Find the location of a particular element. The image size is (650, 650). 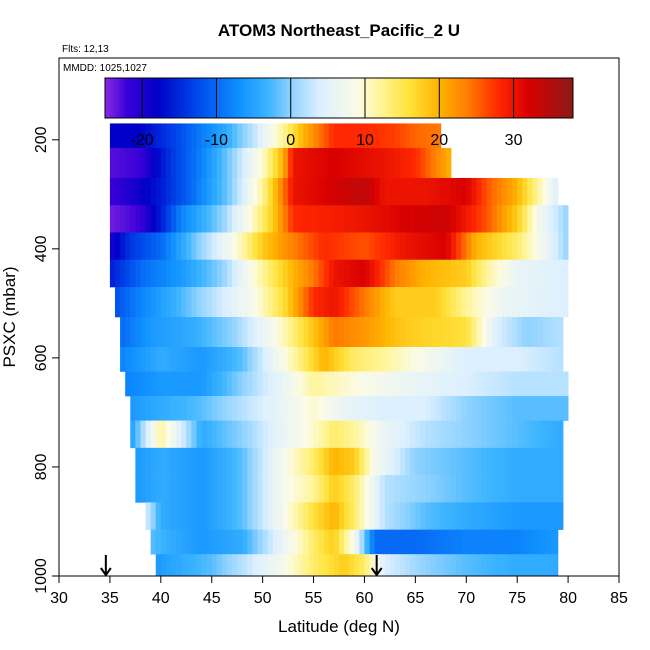

y-tick-label: 1000 is located at coordinates (41, 576).